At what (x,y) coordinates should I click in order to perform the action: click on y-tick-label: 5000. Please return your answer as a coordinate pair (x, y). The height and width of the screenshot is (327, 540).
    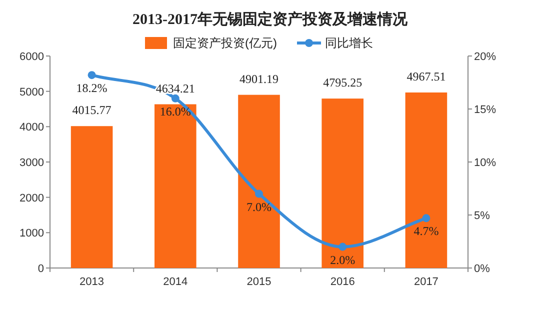
    Looking at the image, I should click on (32, 92).